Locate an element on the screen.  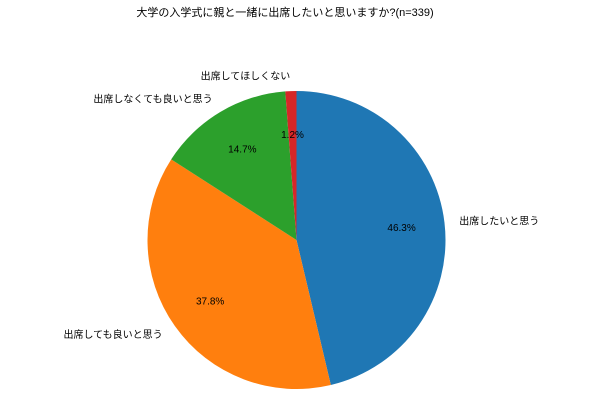
slice-pct-2: 14.7% is located at coordinates (242, 150).